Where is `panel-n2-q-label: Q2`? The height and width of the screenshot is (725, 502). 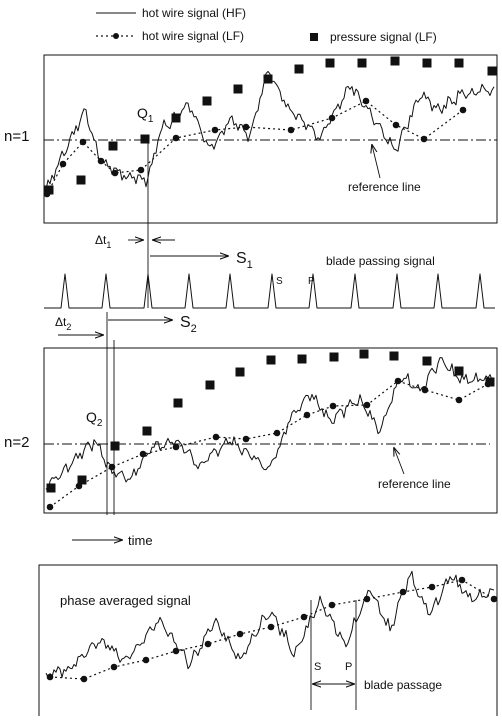 panel-n2-q-label: Q2 is located at coordinates (94, 419).